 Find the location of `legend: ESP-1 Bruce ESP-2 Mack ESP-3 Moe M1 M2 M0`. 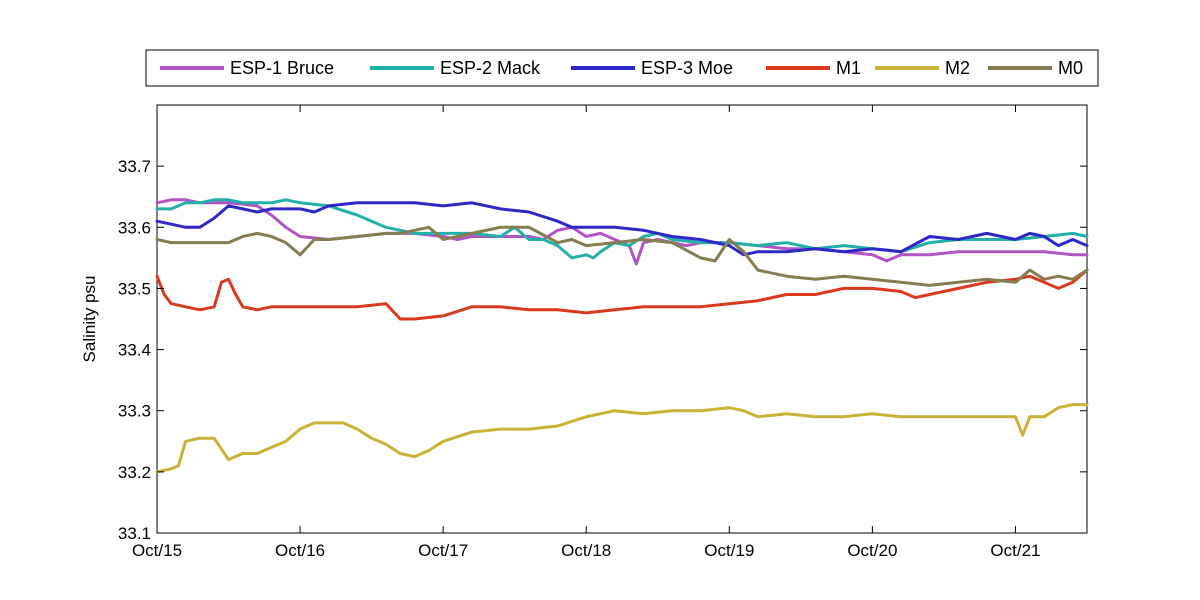

legend: ESP-1 Bruce ESP-2 Mack ESP-3 Moe M1 M2 M0 is located at coordinates (622, 68).